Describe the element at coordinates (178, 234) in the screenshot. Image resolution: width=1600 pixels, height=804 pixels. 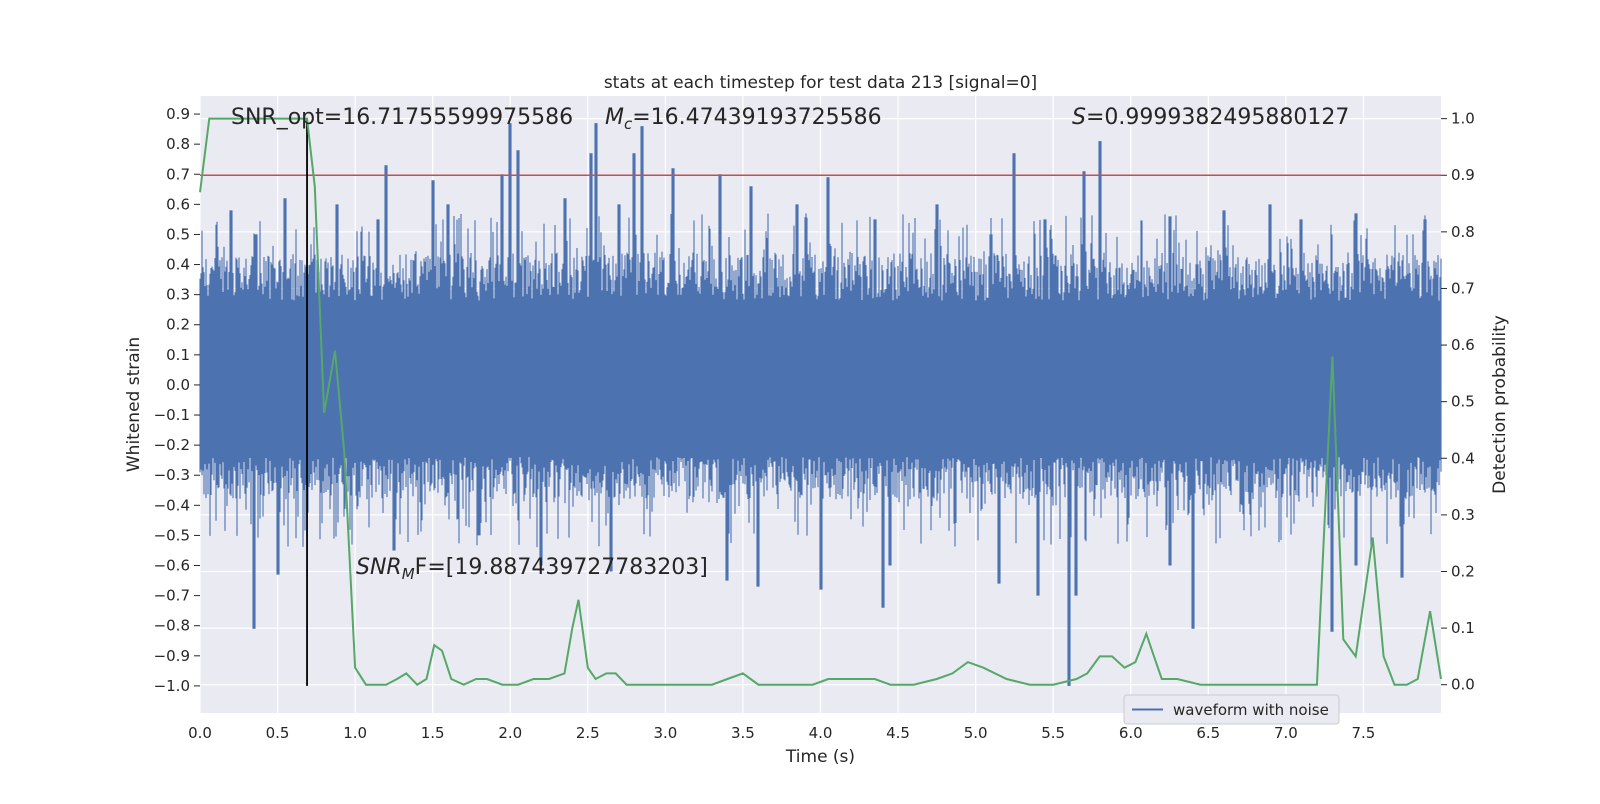
I see `y-left-tick-label: 0.5` at that location.